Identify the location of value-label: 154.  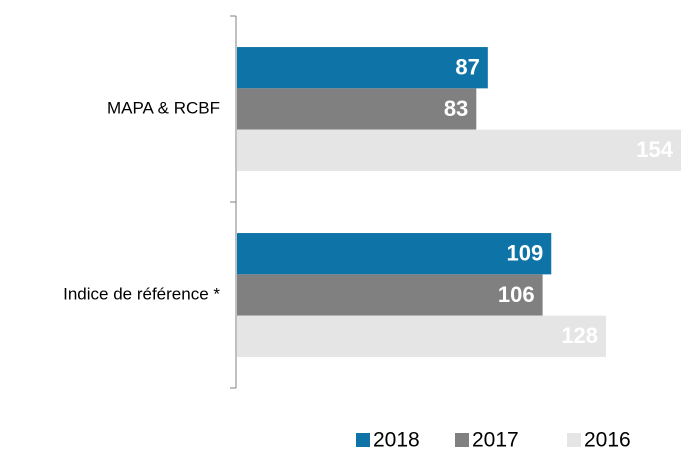
(654, 149).